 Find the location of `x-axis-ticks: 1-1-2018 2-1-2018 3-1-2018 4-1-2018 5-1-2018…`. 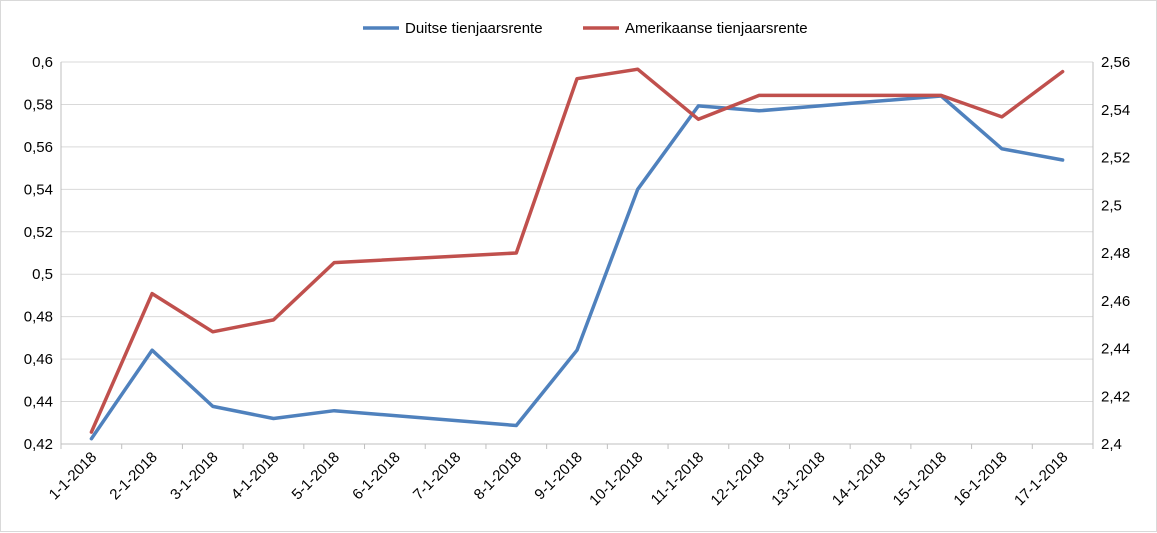

x-axis-ticks: 1-1-2018 2-1-2018 3-1-2018 4-1-2018 5-1-2018… is located at coordinates (559, 479).